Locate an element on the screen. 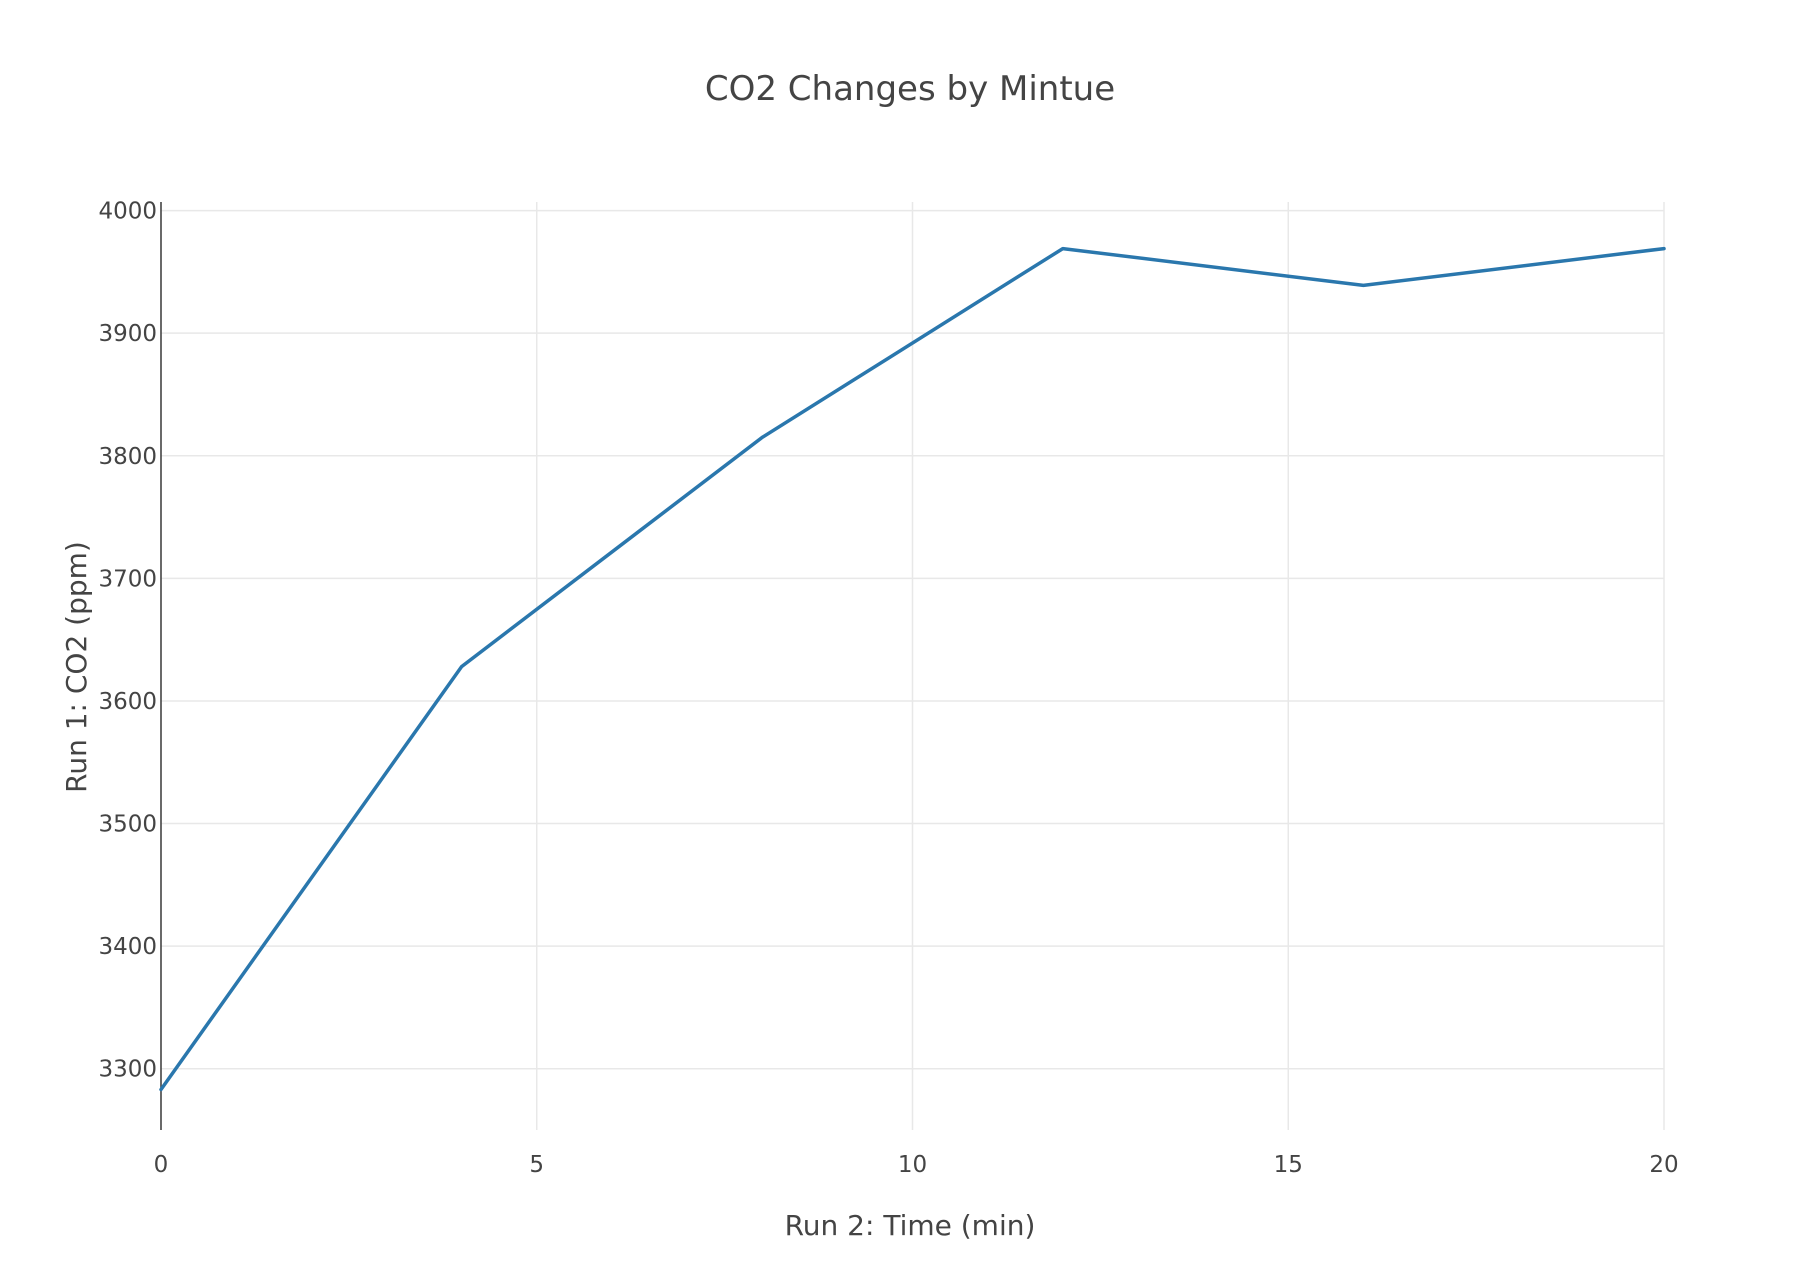 This screenshot has width=1810, height=1284. x-axis-title: Run 2: Time (min) is located at coordinates (910, 1225).